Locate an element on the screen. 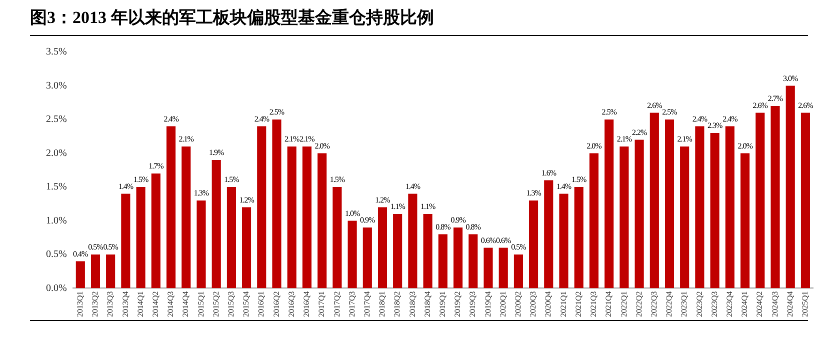  y-tick-label: 2.0% is located at coordinates (56, 153).